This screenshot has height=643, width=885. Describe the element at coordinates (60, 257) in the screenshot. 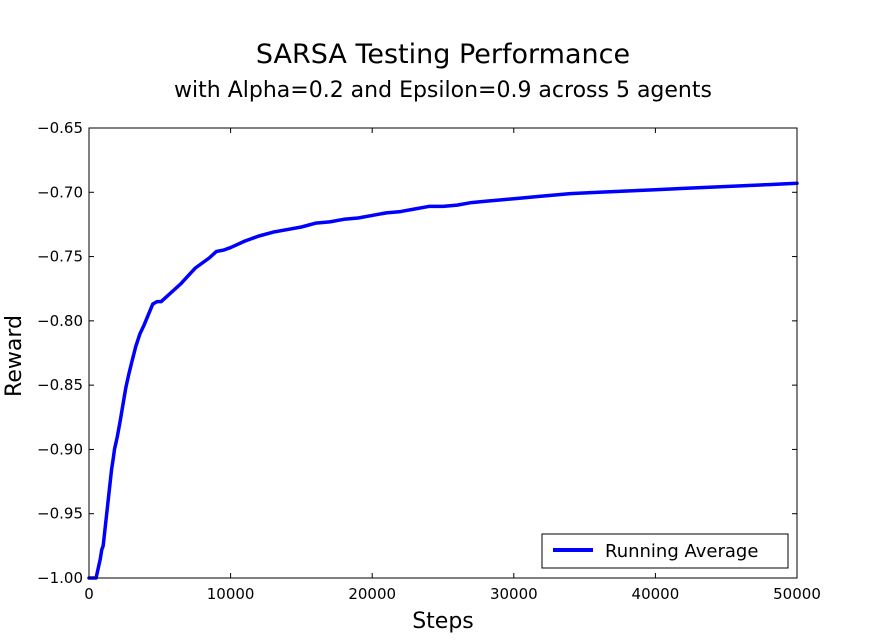

I see `y-tick-label: −0.75` at that location.